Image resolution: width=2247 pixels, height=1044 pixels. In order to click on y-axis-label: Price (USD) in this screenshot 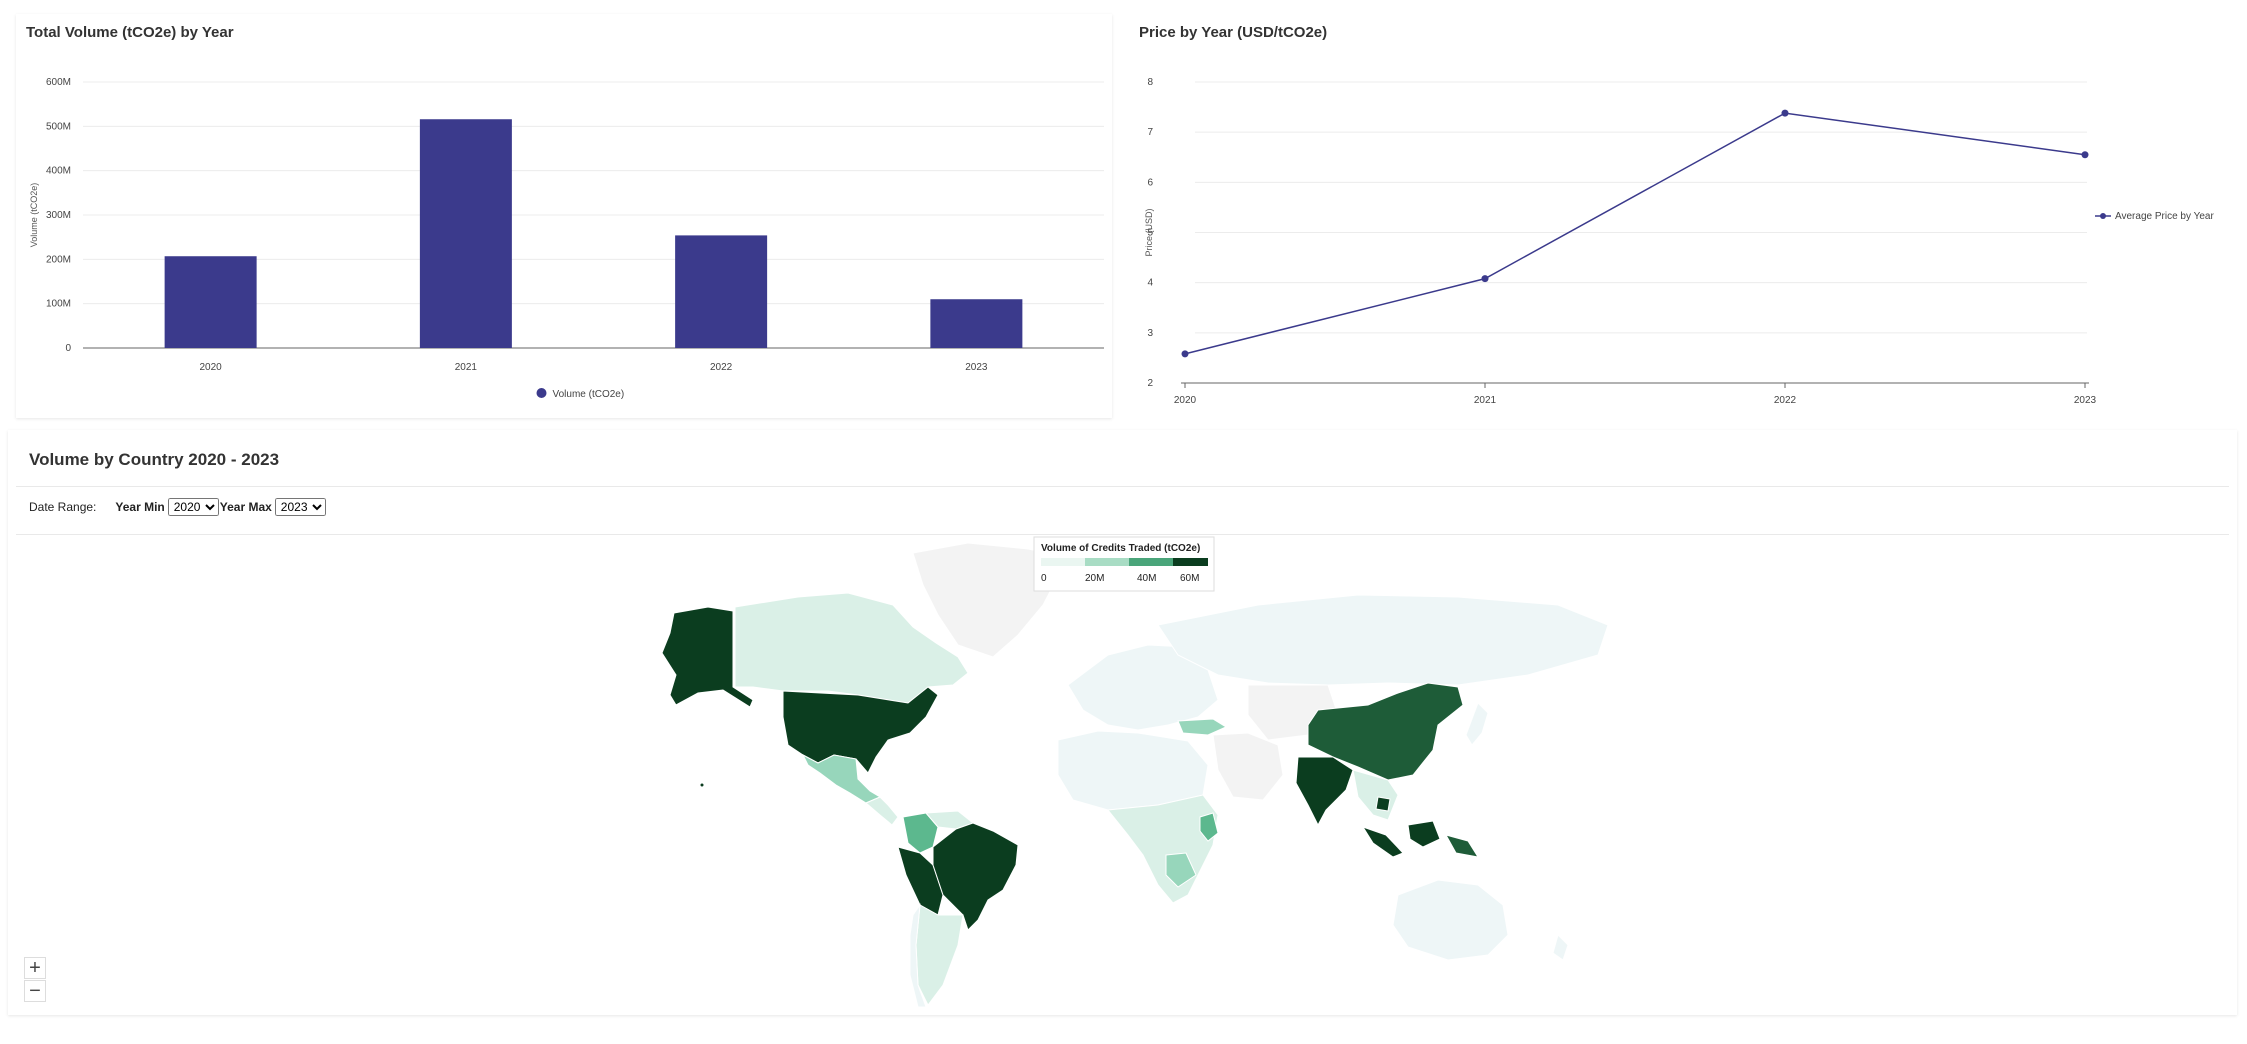, I will do `click(1149, 232)`.